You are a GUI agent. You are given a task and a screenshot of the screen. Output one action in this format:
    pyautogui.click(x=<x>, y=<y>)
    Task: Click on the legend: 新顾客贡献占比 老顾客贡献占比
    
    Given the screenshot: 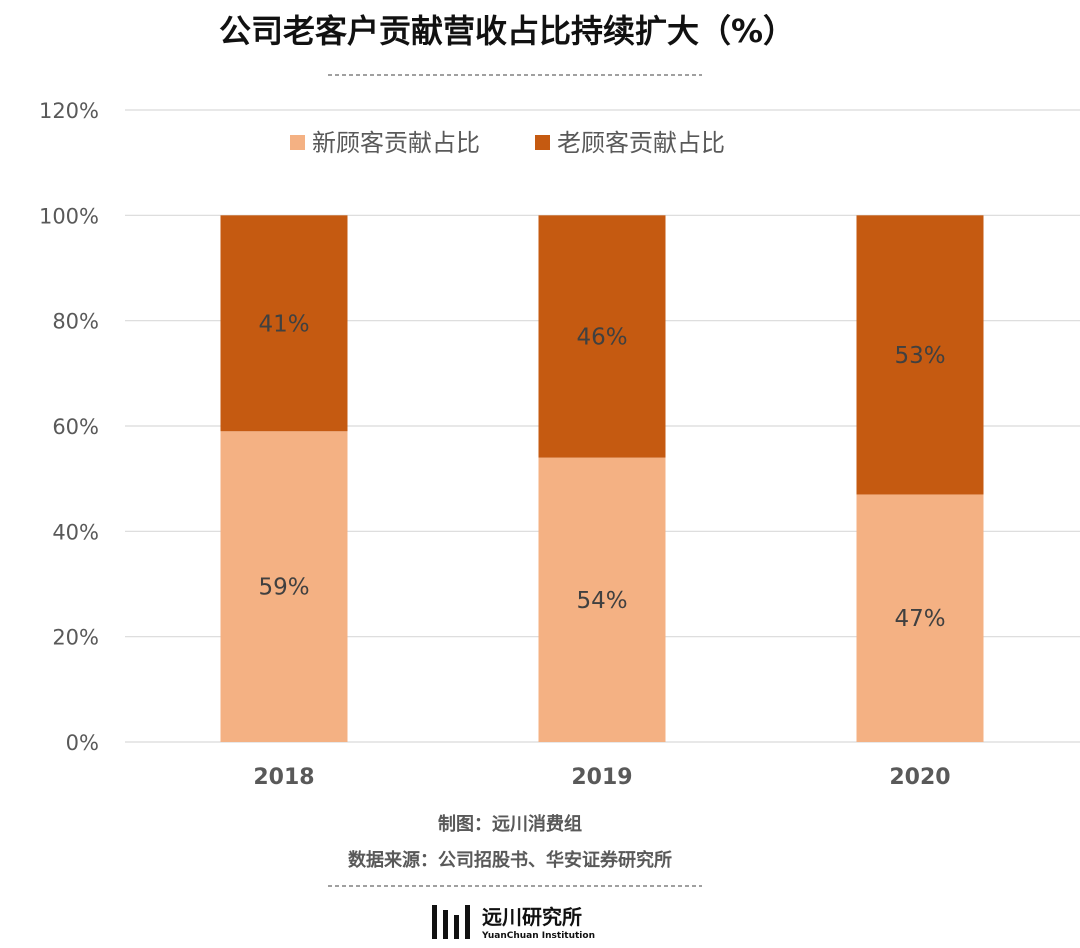 What is the action you would take?
    pyautogui.click(x=507, y=143)
    